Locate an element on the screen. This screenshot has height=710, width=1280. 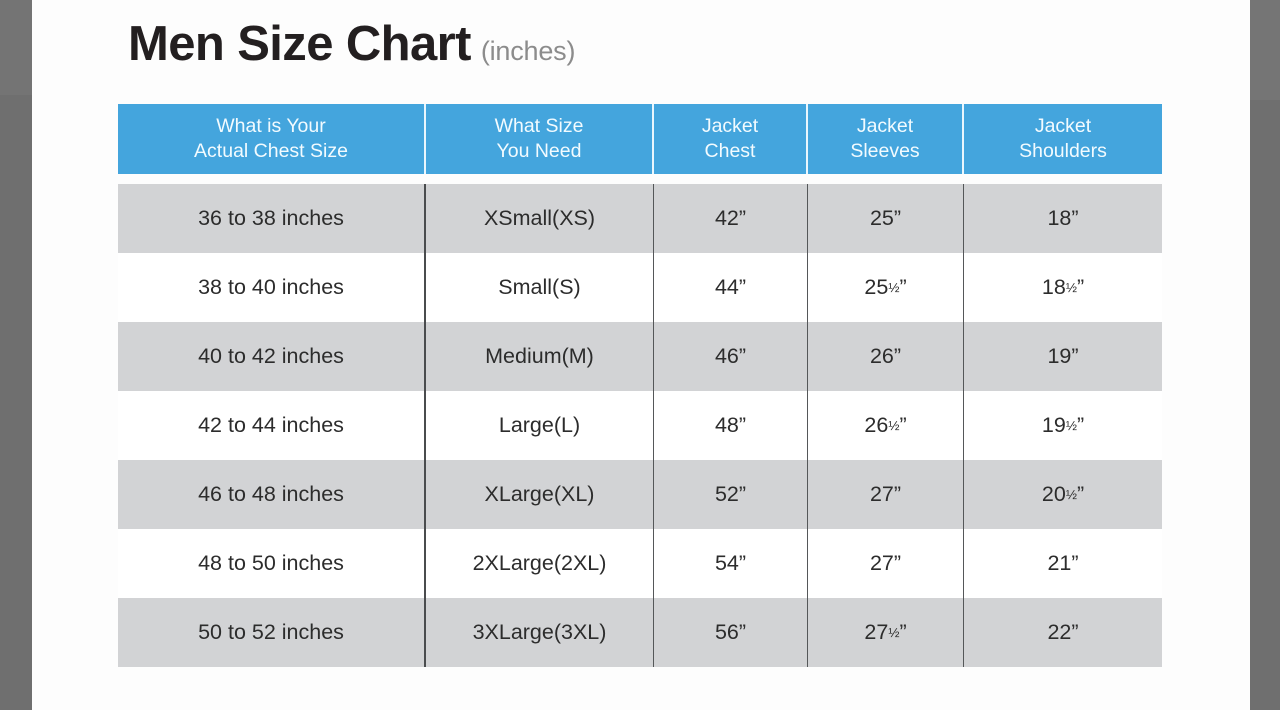
letterbox-bar-right-lower is located at coordinates (1265, 405).